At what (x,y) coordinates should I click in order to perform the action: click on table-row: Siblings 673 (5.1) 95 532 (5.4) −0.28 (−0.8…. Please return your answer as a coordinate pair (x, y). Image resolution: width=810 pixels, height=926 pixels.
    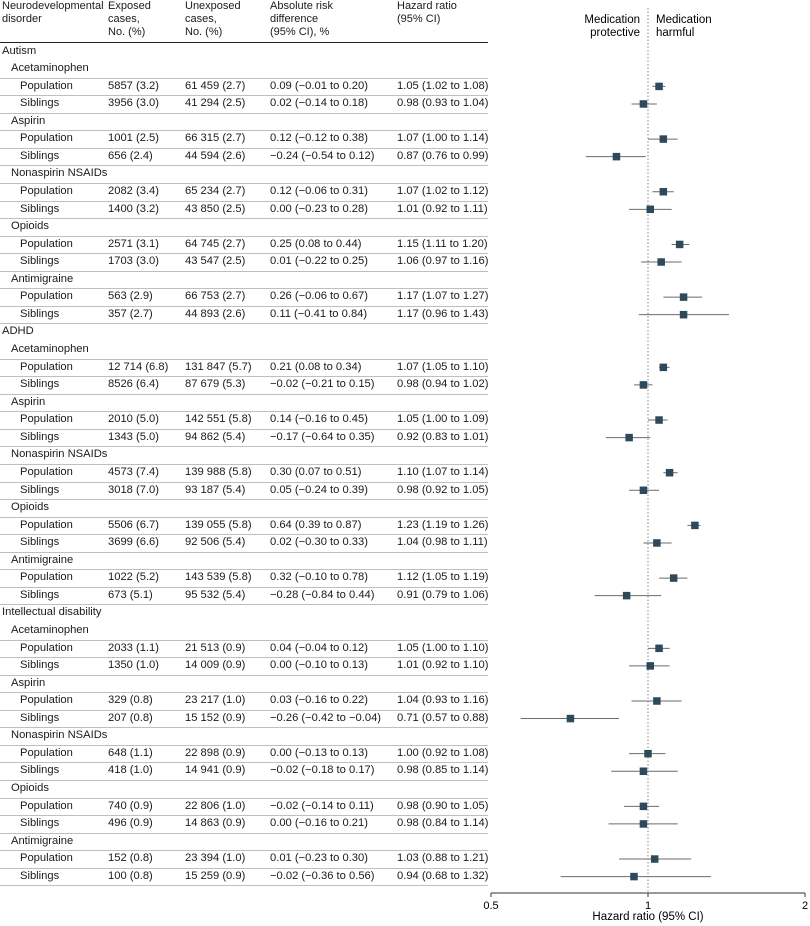
    Looking at the image, I should click on (244, 596).